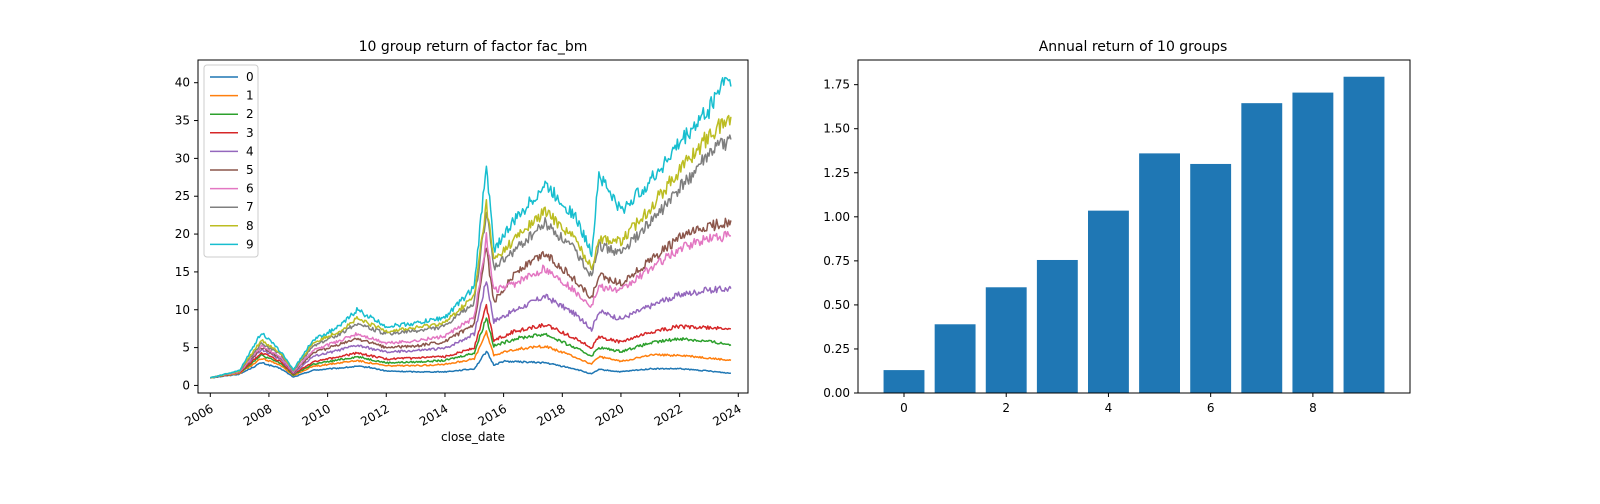 The height and width of the screenshot is (504, 1600). I want to click on y-tick-label: 0.75, so click(836, 261).